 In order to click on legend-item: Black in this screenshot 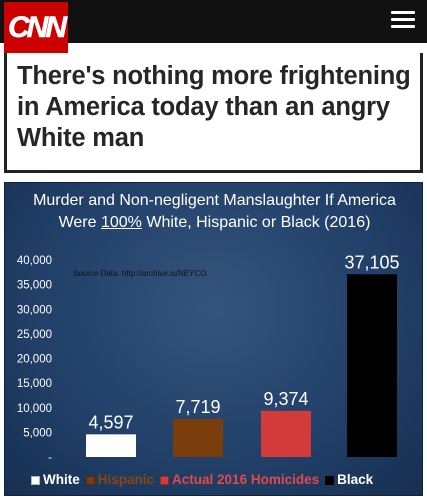, I will do `click(349, 480)`.